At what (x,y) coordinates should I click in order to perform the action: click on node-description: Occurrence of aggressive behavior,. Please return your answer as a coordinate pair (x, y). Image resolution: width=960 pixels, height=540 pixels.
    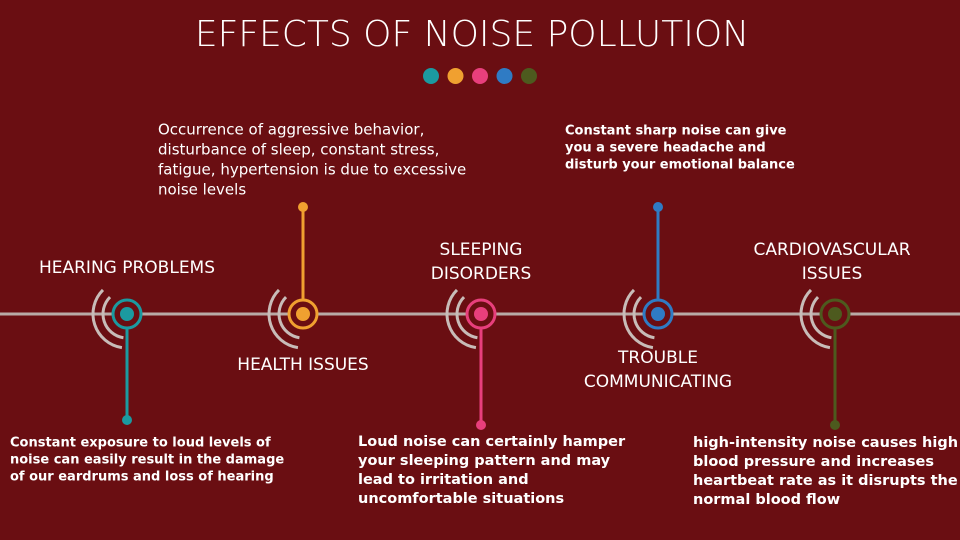
    Looking at the image, I should click on (291, 130).